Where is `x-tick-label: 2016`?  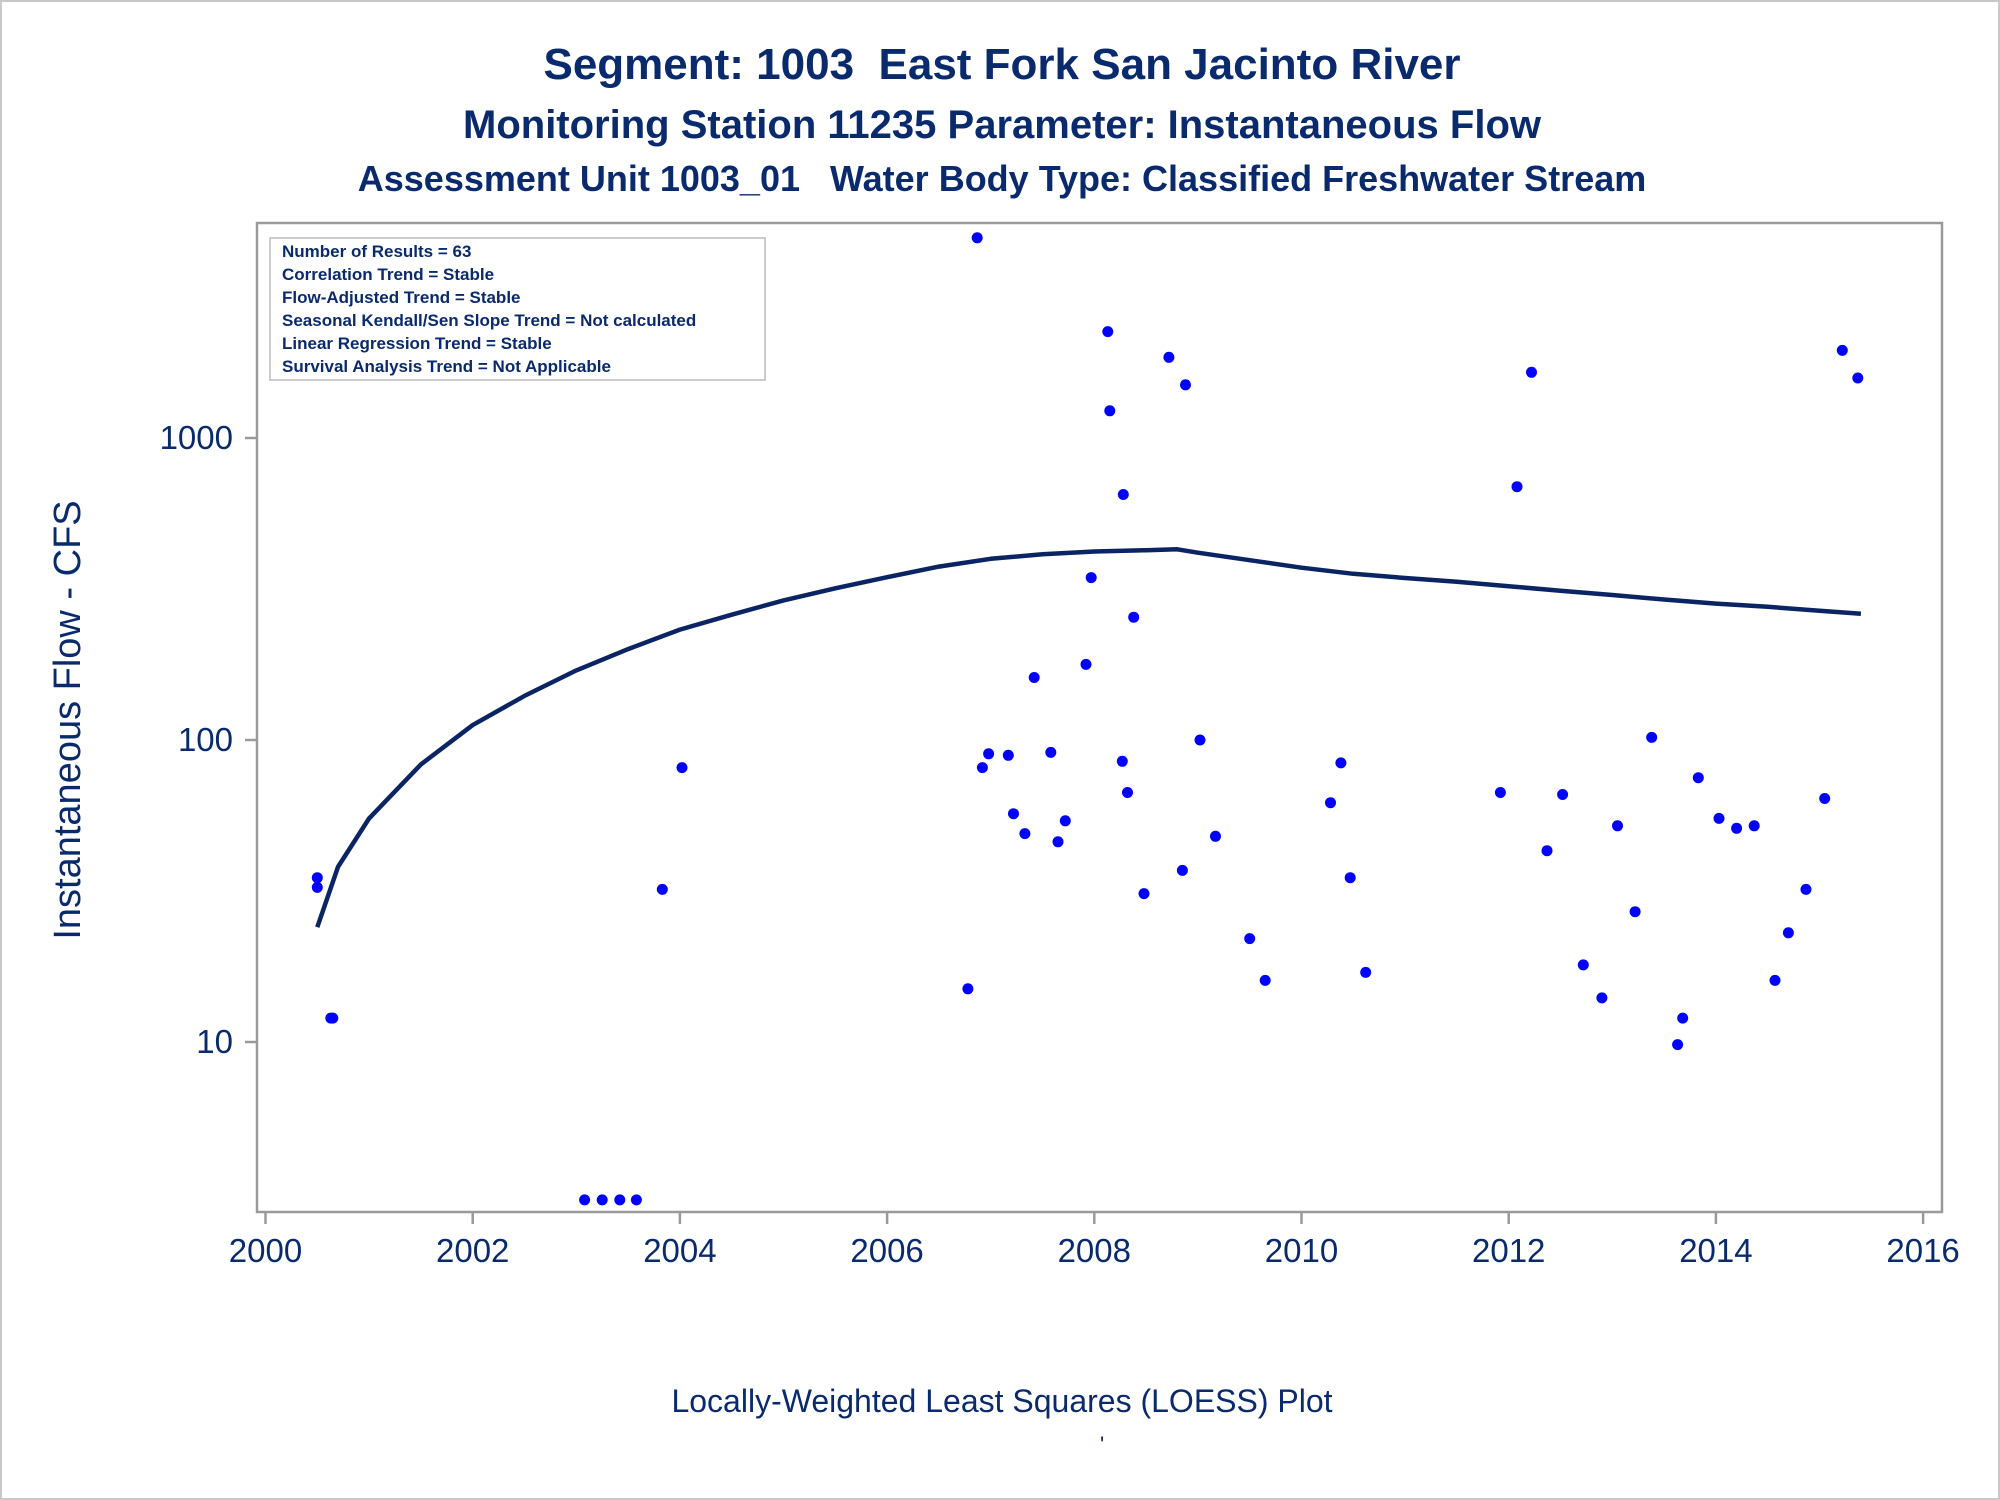 x-tick-label: 2016 is located at coordinates (1922, 1250).